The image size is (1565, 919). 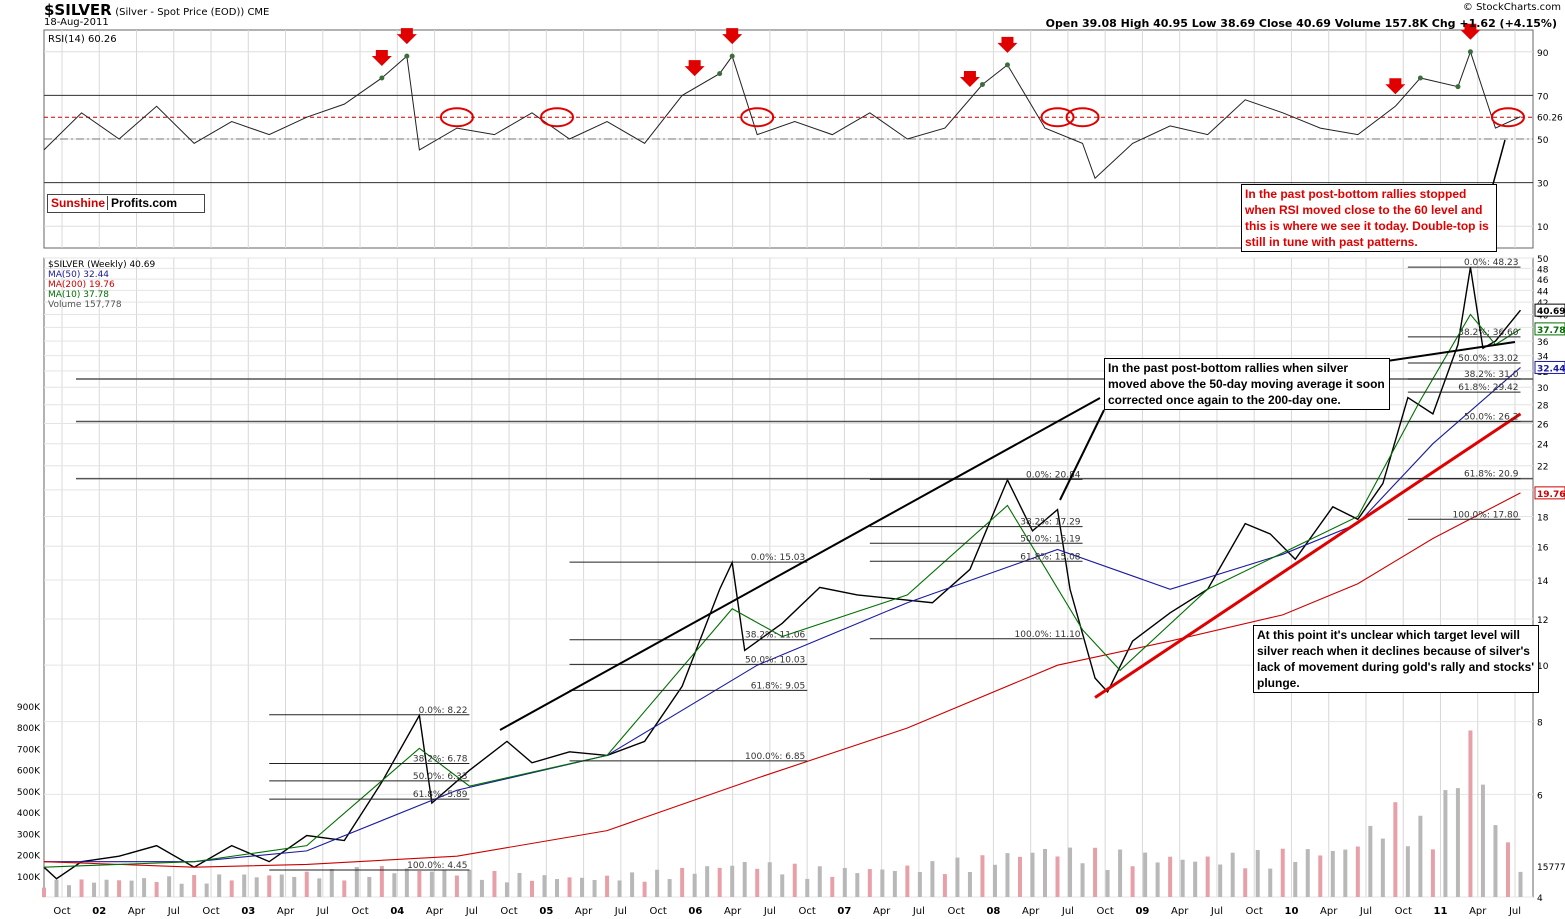 I want to click on price-y-tick: 24, so click(x=1543, y=446).